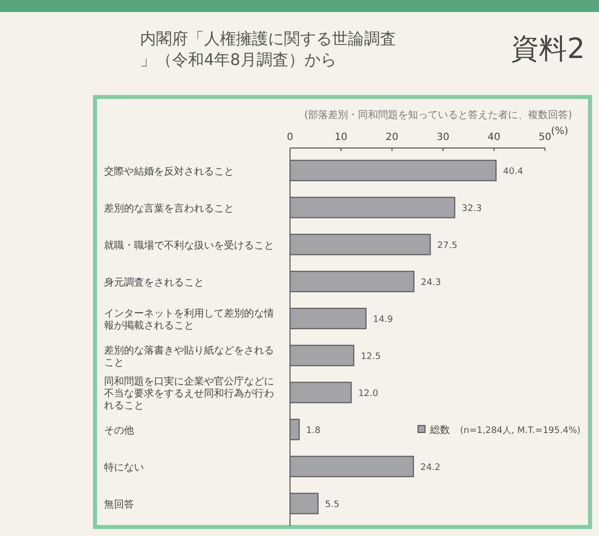 The width and height of the screenshot is (599, 536). Describe the element at coordinates (430, 468) in the screenshot. I see `data-label: 24.2` at that location.